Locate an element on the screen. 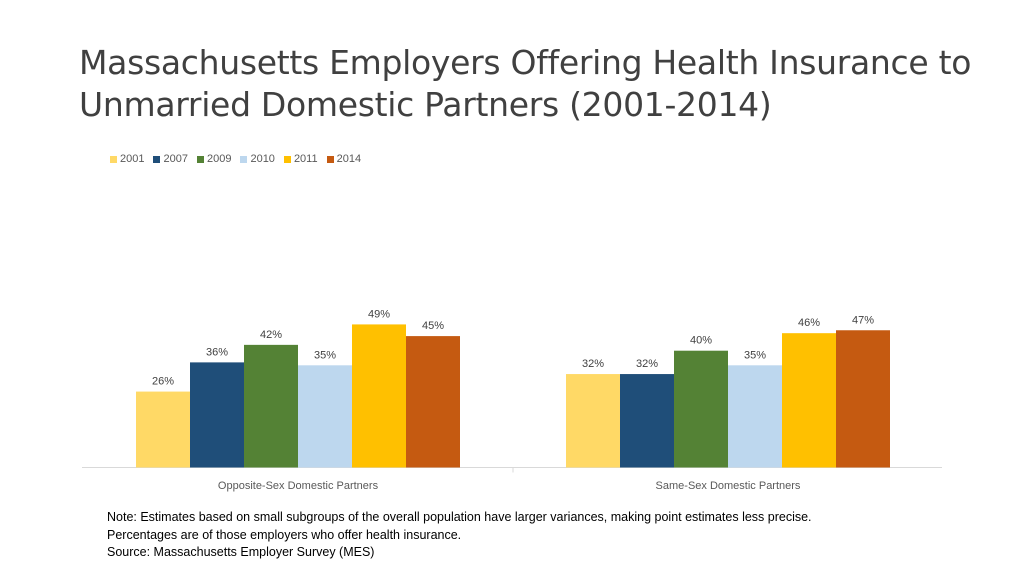  legend-item-2010: 2010 is located at coordinates (257, 159).